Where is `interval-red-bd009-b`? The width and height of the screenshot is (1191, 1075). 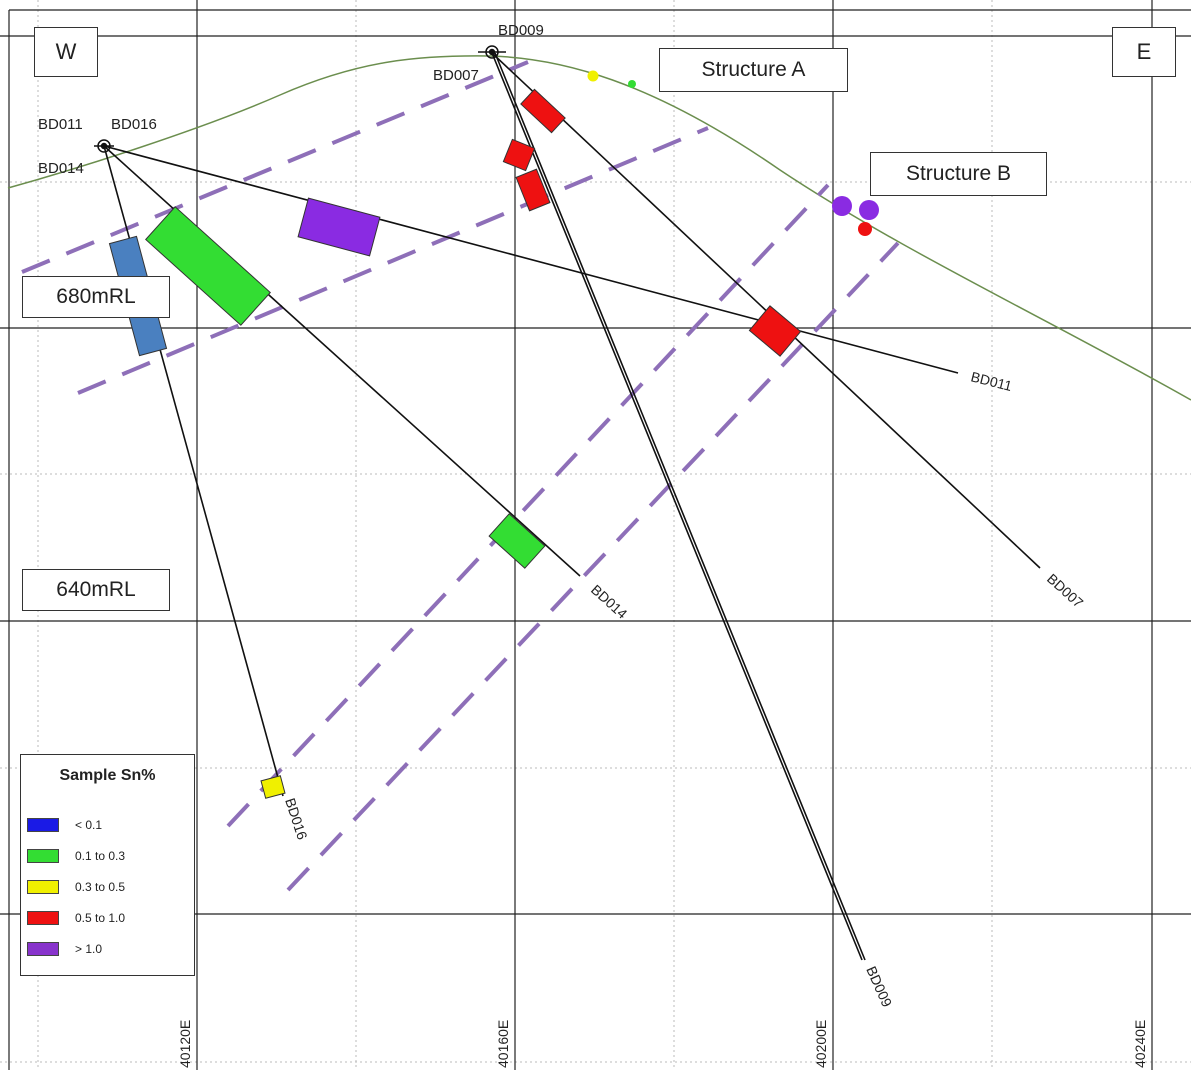
interval-red-bd009-b is located at coordinates (533, 190).